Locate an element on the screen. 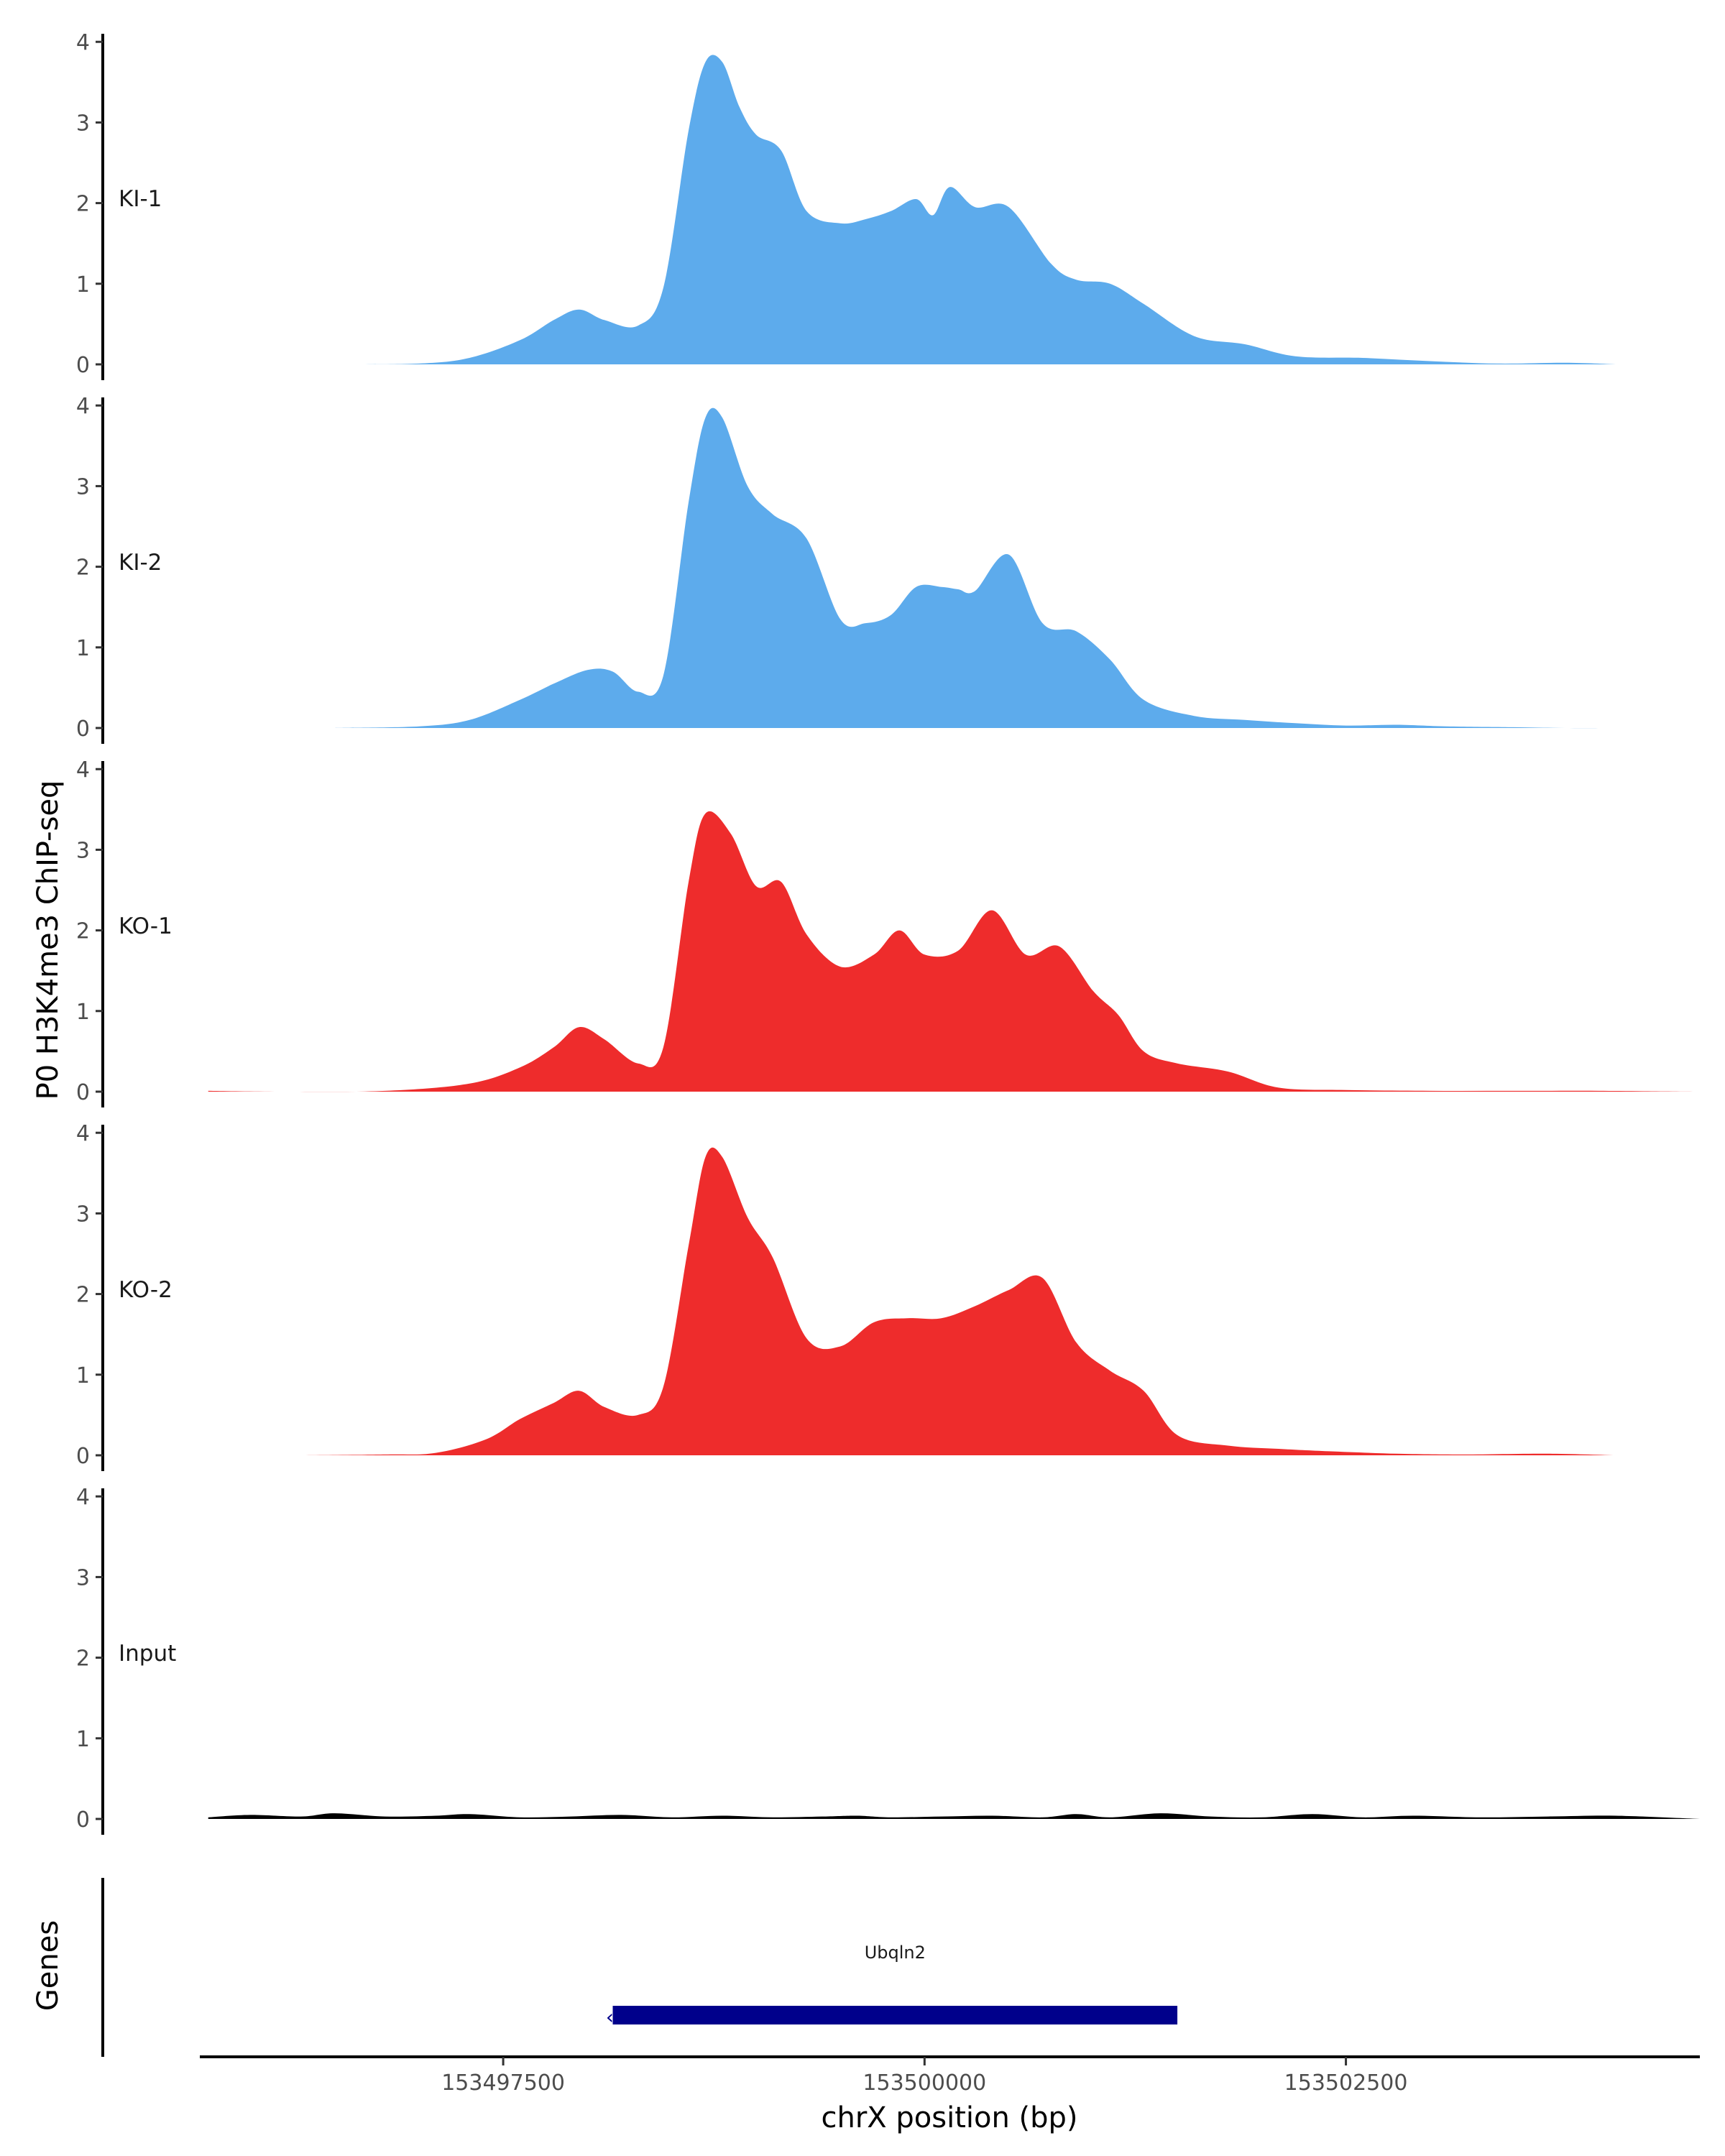 This screenshot has width=1725, height=2156. genes-track: Genes Ubqln2 ‹ is located at coordinates (605, 1967).